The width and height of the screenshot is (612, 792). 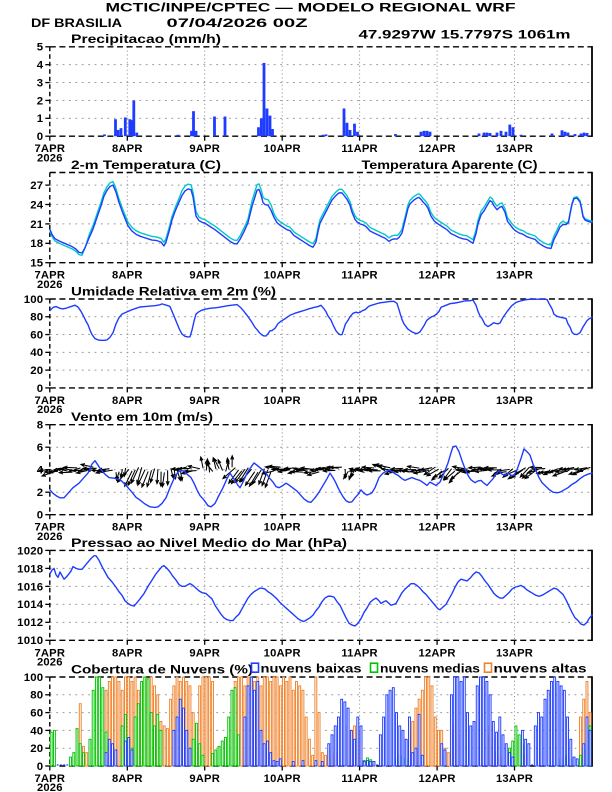 What do you see at coordinates (36, 186) in the screenshot?
I see `svg-text: 27` at bounding box center [36, 186].